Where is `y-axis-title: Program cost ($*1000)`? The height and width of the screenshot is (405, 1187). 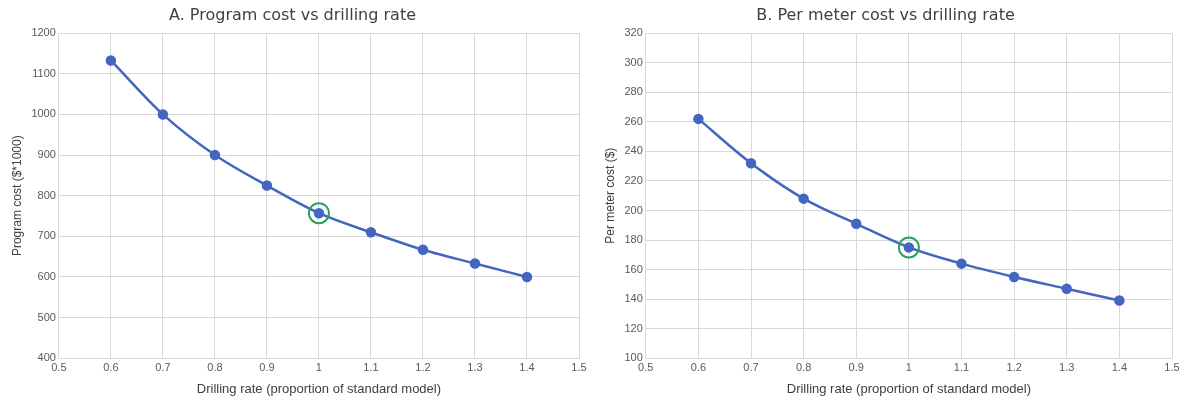 y-axis-title: Program cost ($*1000) is located at coordinates (16, 196).